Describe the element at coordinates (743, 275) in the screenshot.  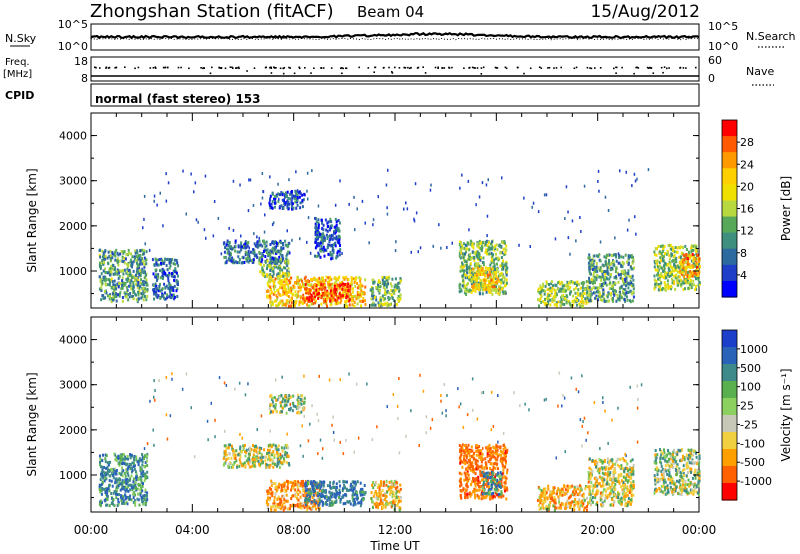
I see `colorbar-tick-label: 4` at that location.